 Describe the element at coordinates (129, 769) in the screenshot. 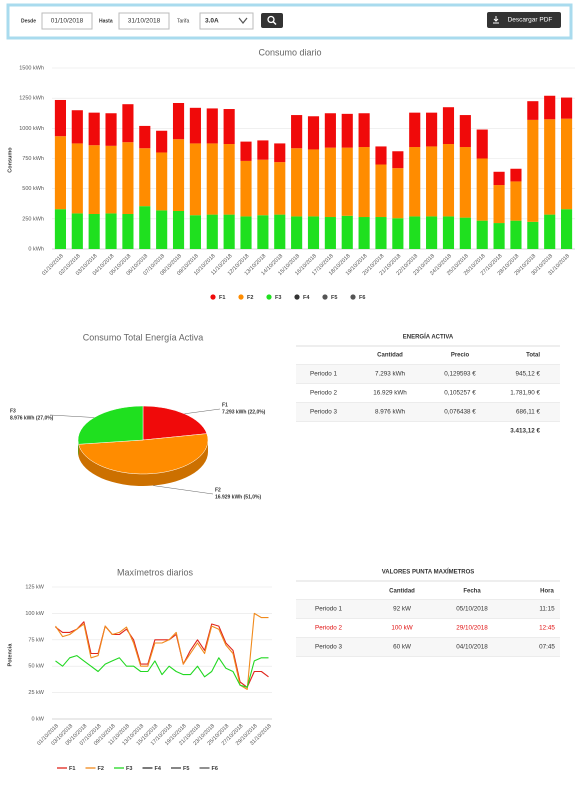

I see `legend-label: F3` at that location.